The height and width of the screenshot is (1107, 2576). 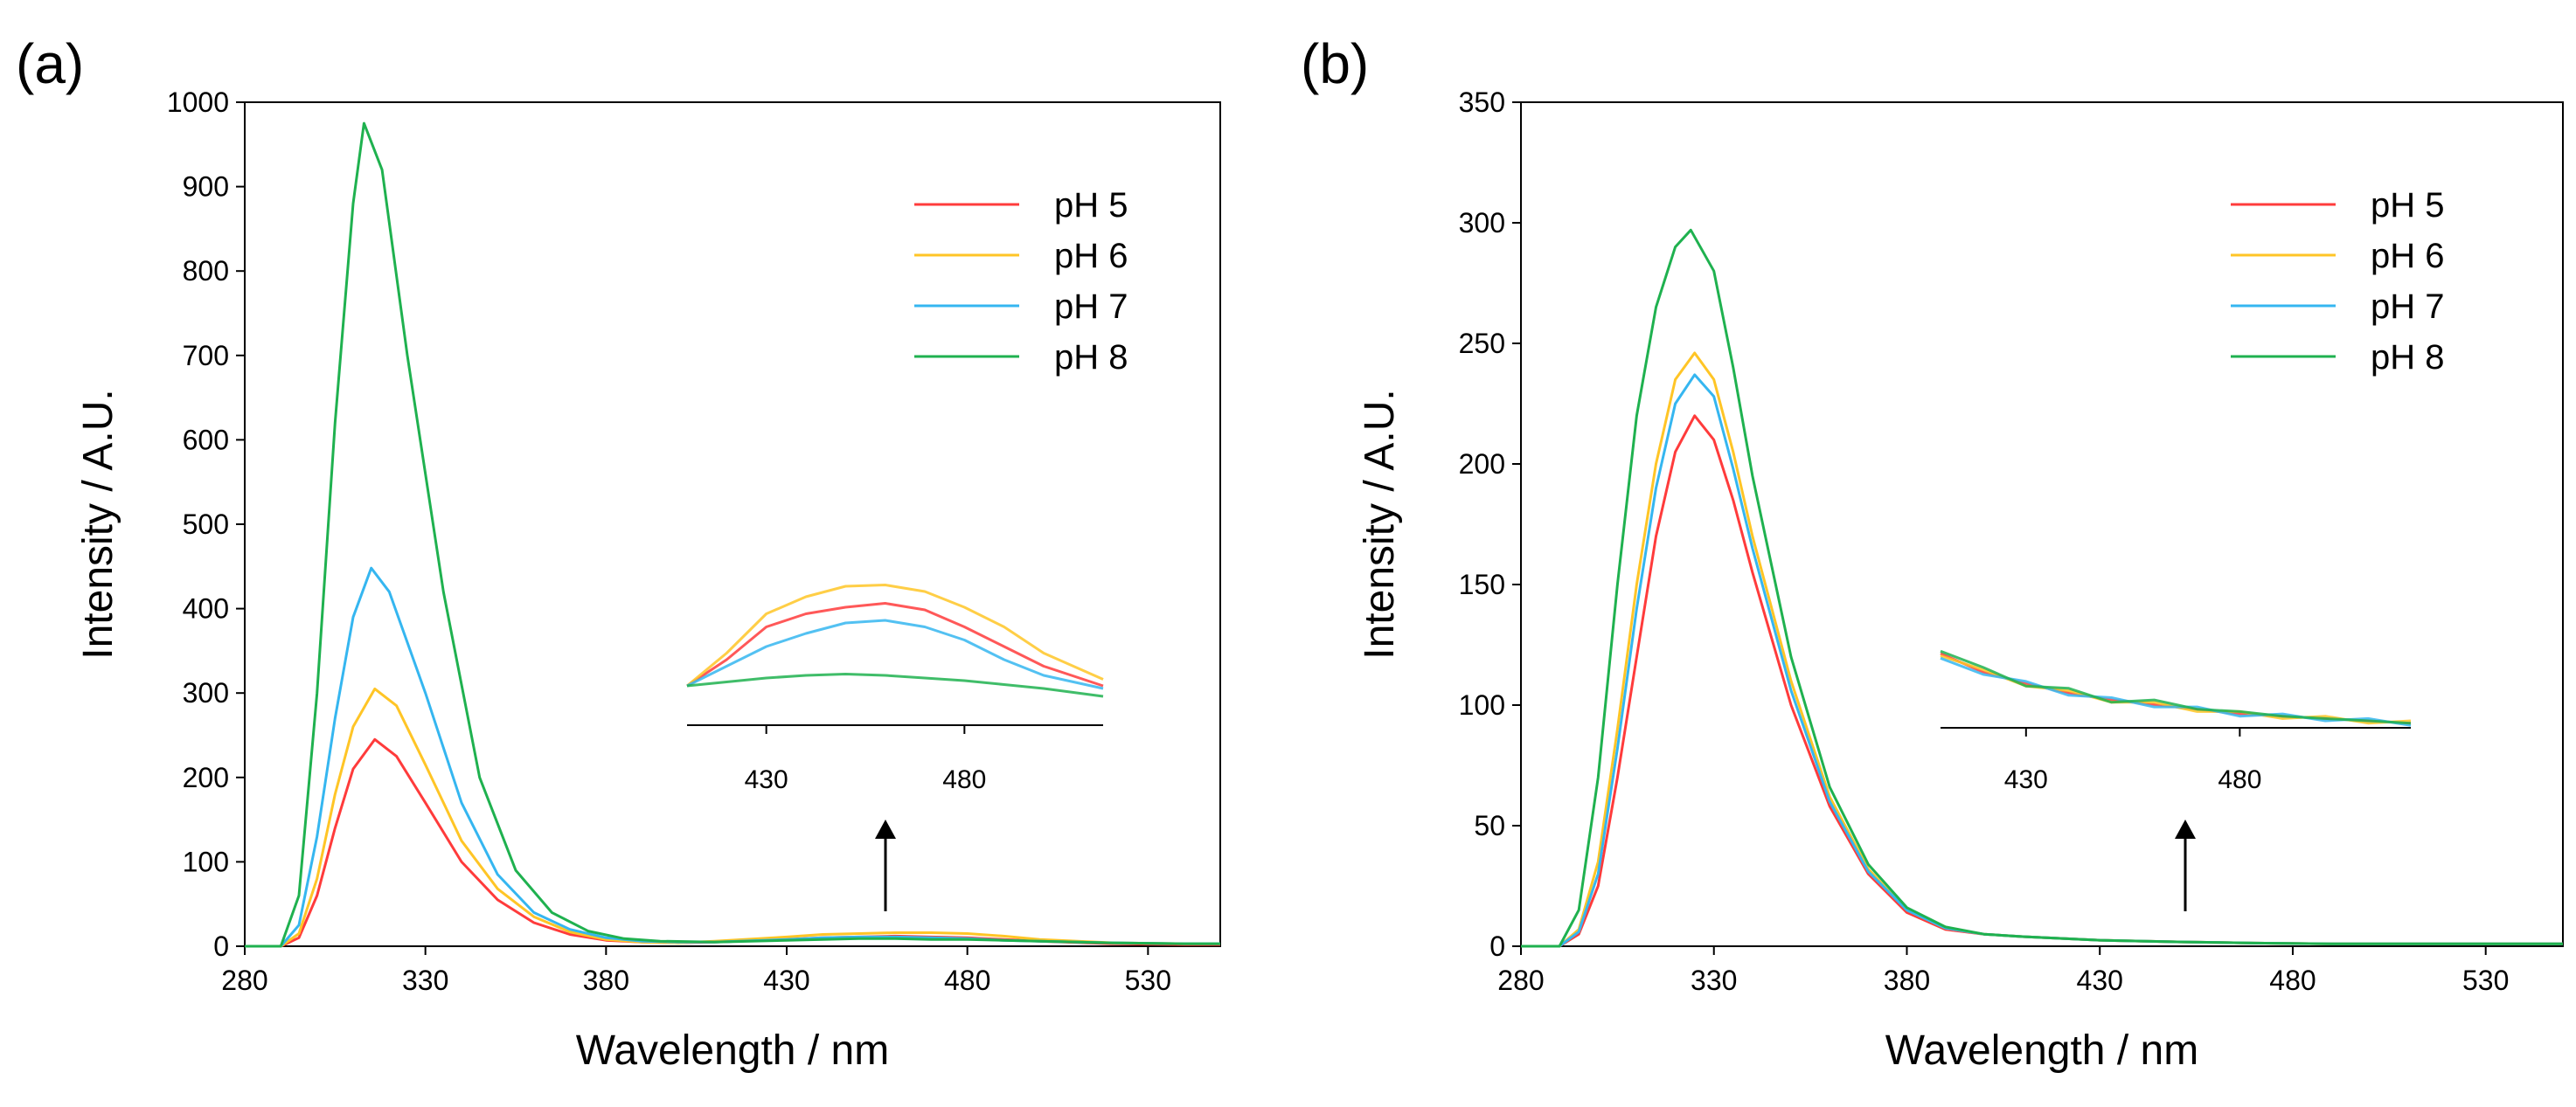 I want to click on y-tick-label: 400, so click(x=206, y=609).